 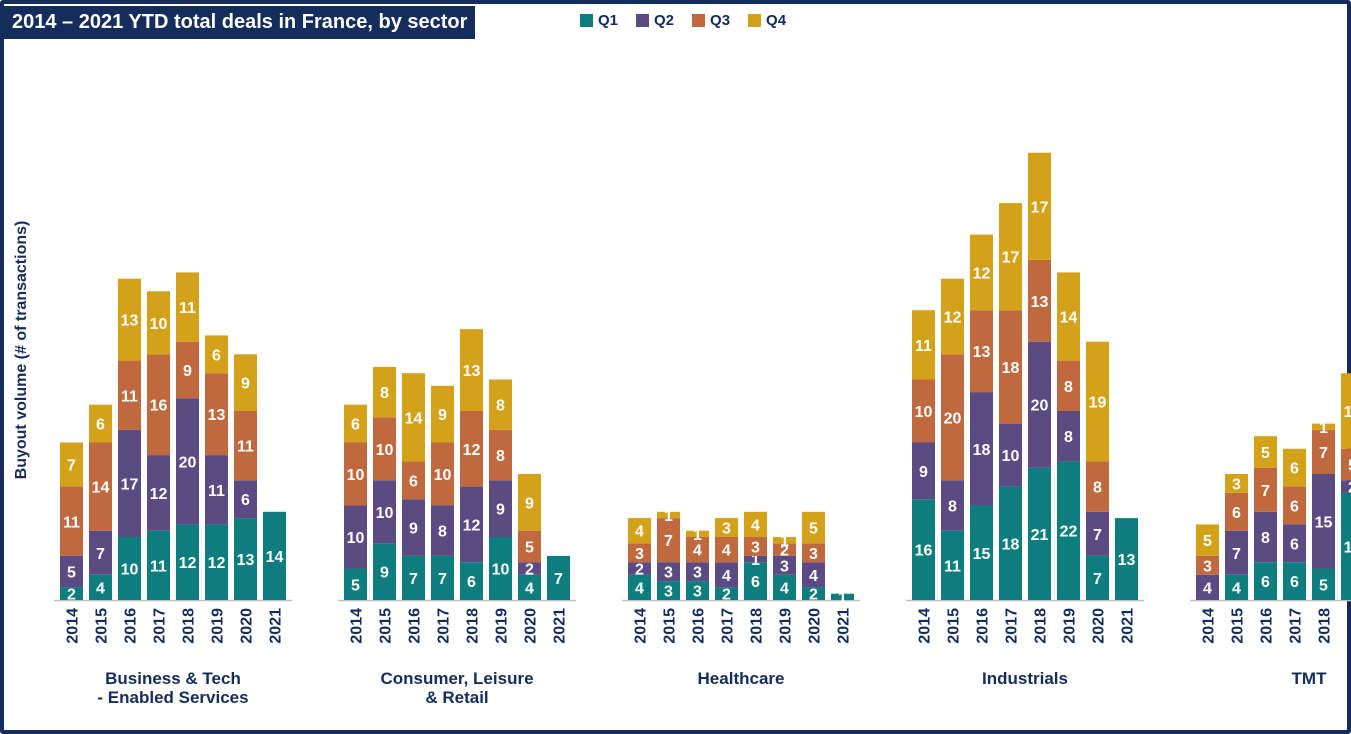 I want to click on data-label: 9, so click(x=384, y=573).